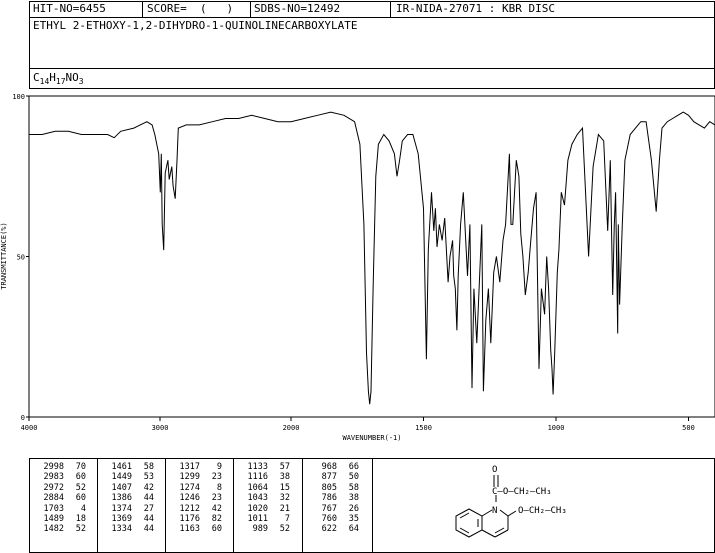  What do you see at coordinates (219, 487) in the screenshot?
I see `peak-transmittance: 8` at bounding box center [219, 487].